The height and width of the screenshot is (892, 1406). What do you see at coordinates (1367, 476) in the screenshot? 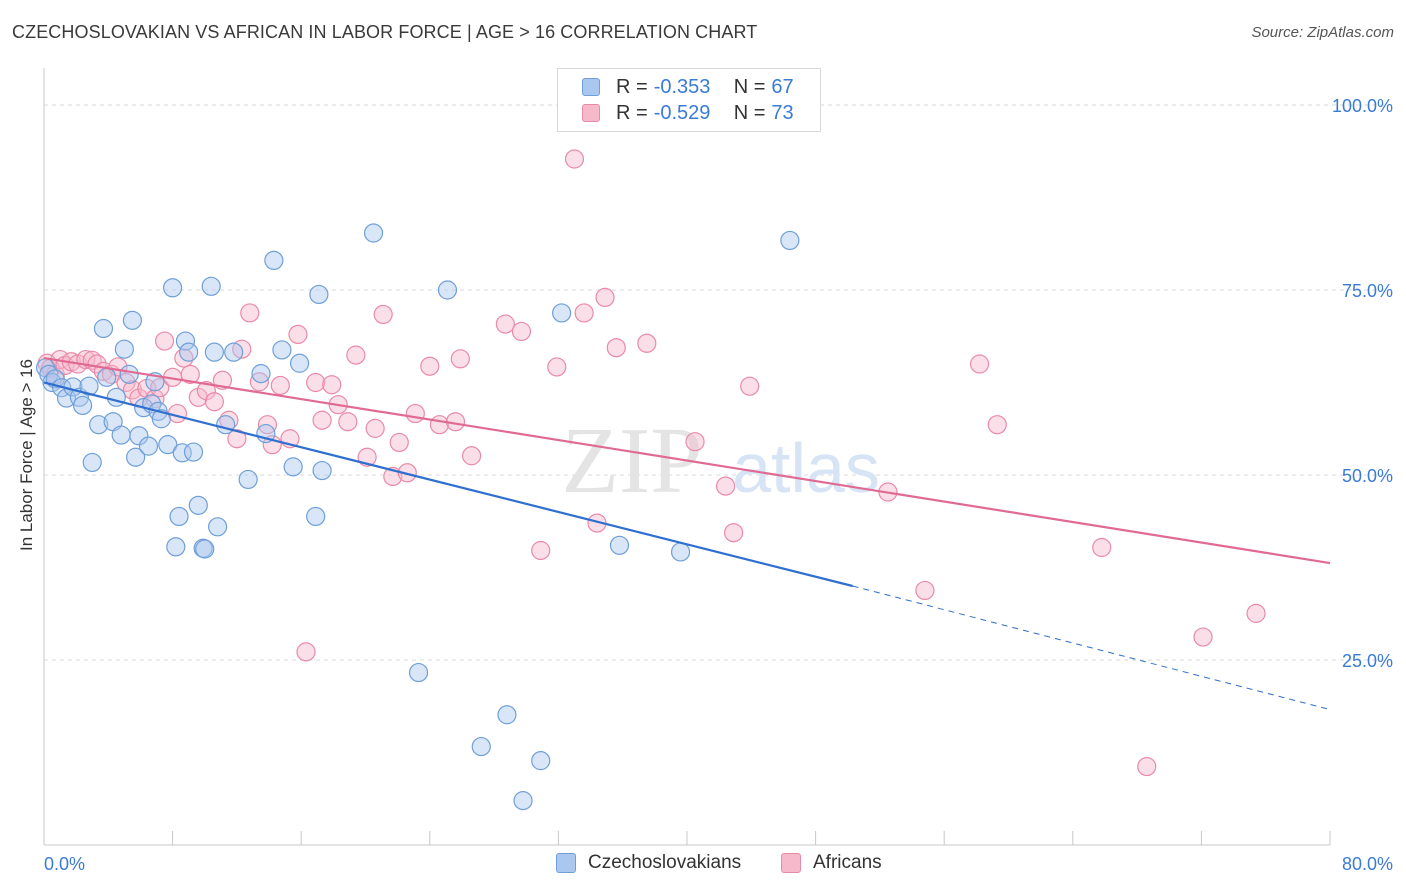
I see `y-tick-label: 50.0%` at bounding box center [1367, 476].